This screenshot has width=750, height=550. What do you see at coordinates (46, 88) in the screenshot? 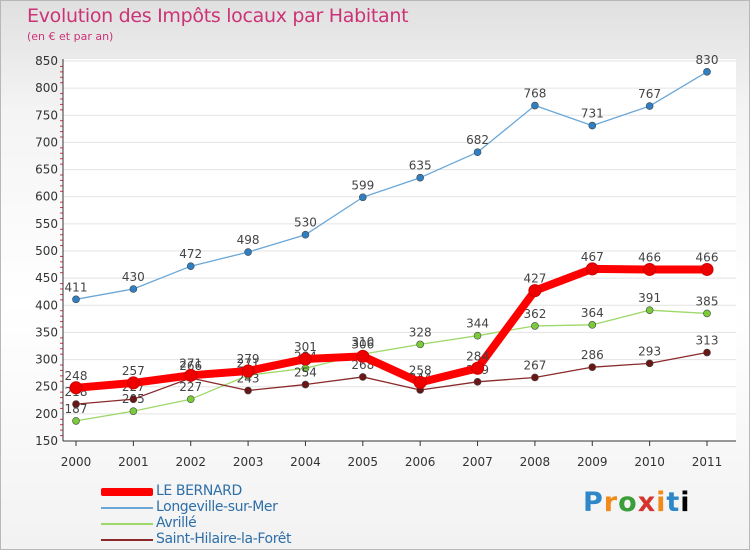
I see `y-tick-label: 800` at bounding box center [46, 88].